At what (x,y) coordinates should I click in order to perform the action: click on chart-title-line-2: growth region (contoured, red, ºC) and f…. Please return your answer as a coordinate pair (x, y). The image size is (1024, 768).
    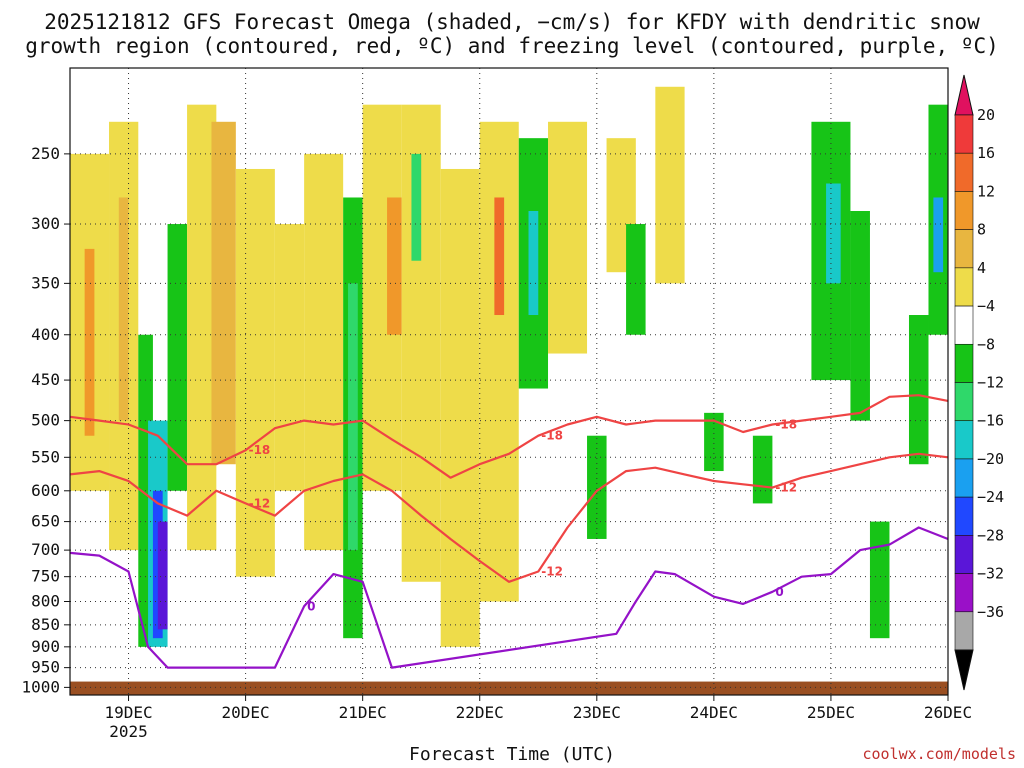
    Looking at the image, I should click on (512, 46).